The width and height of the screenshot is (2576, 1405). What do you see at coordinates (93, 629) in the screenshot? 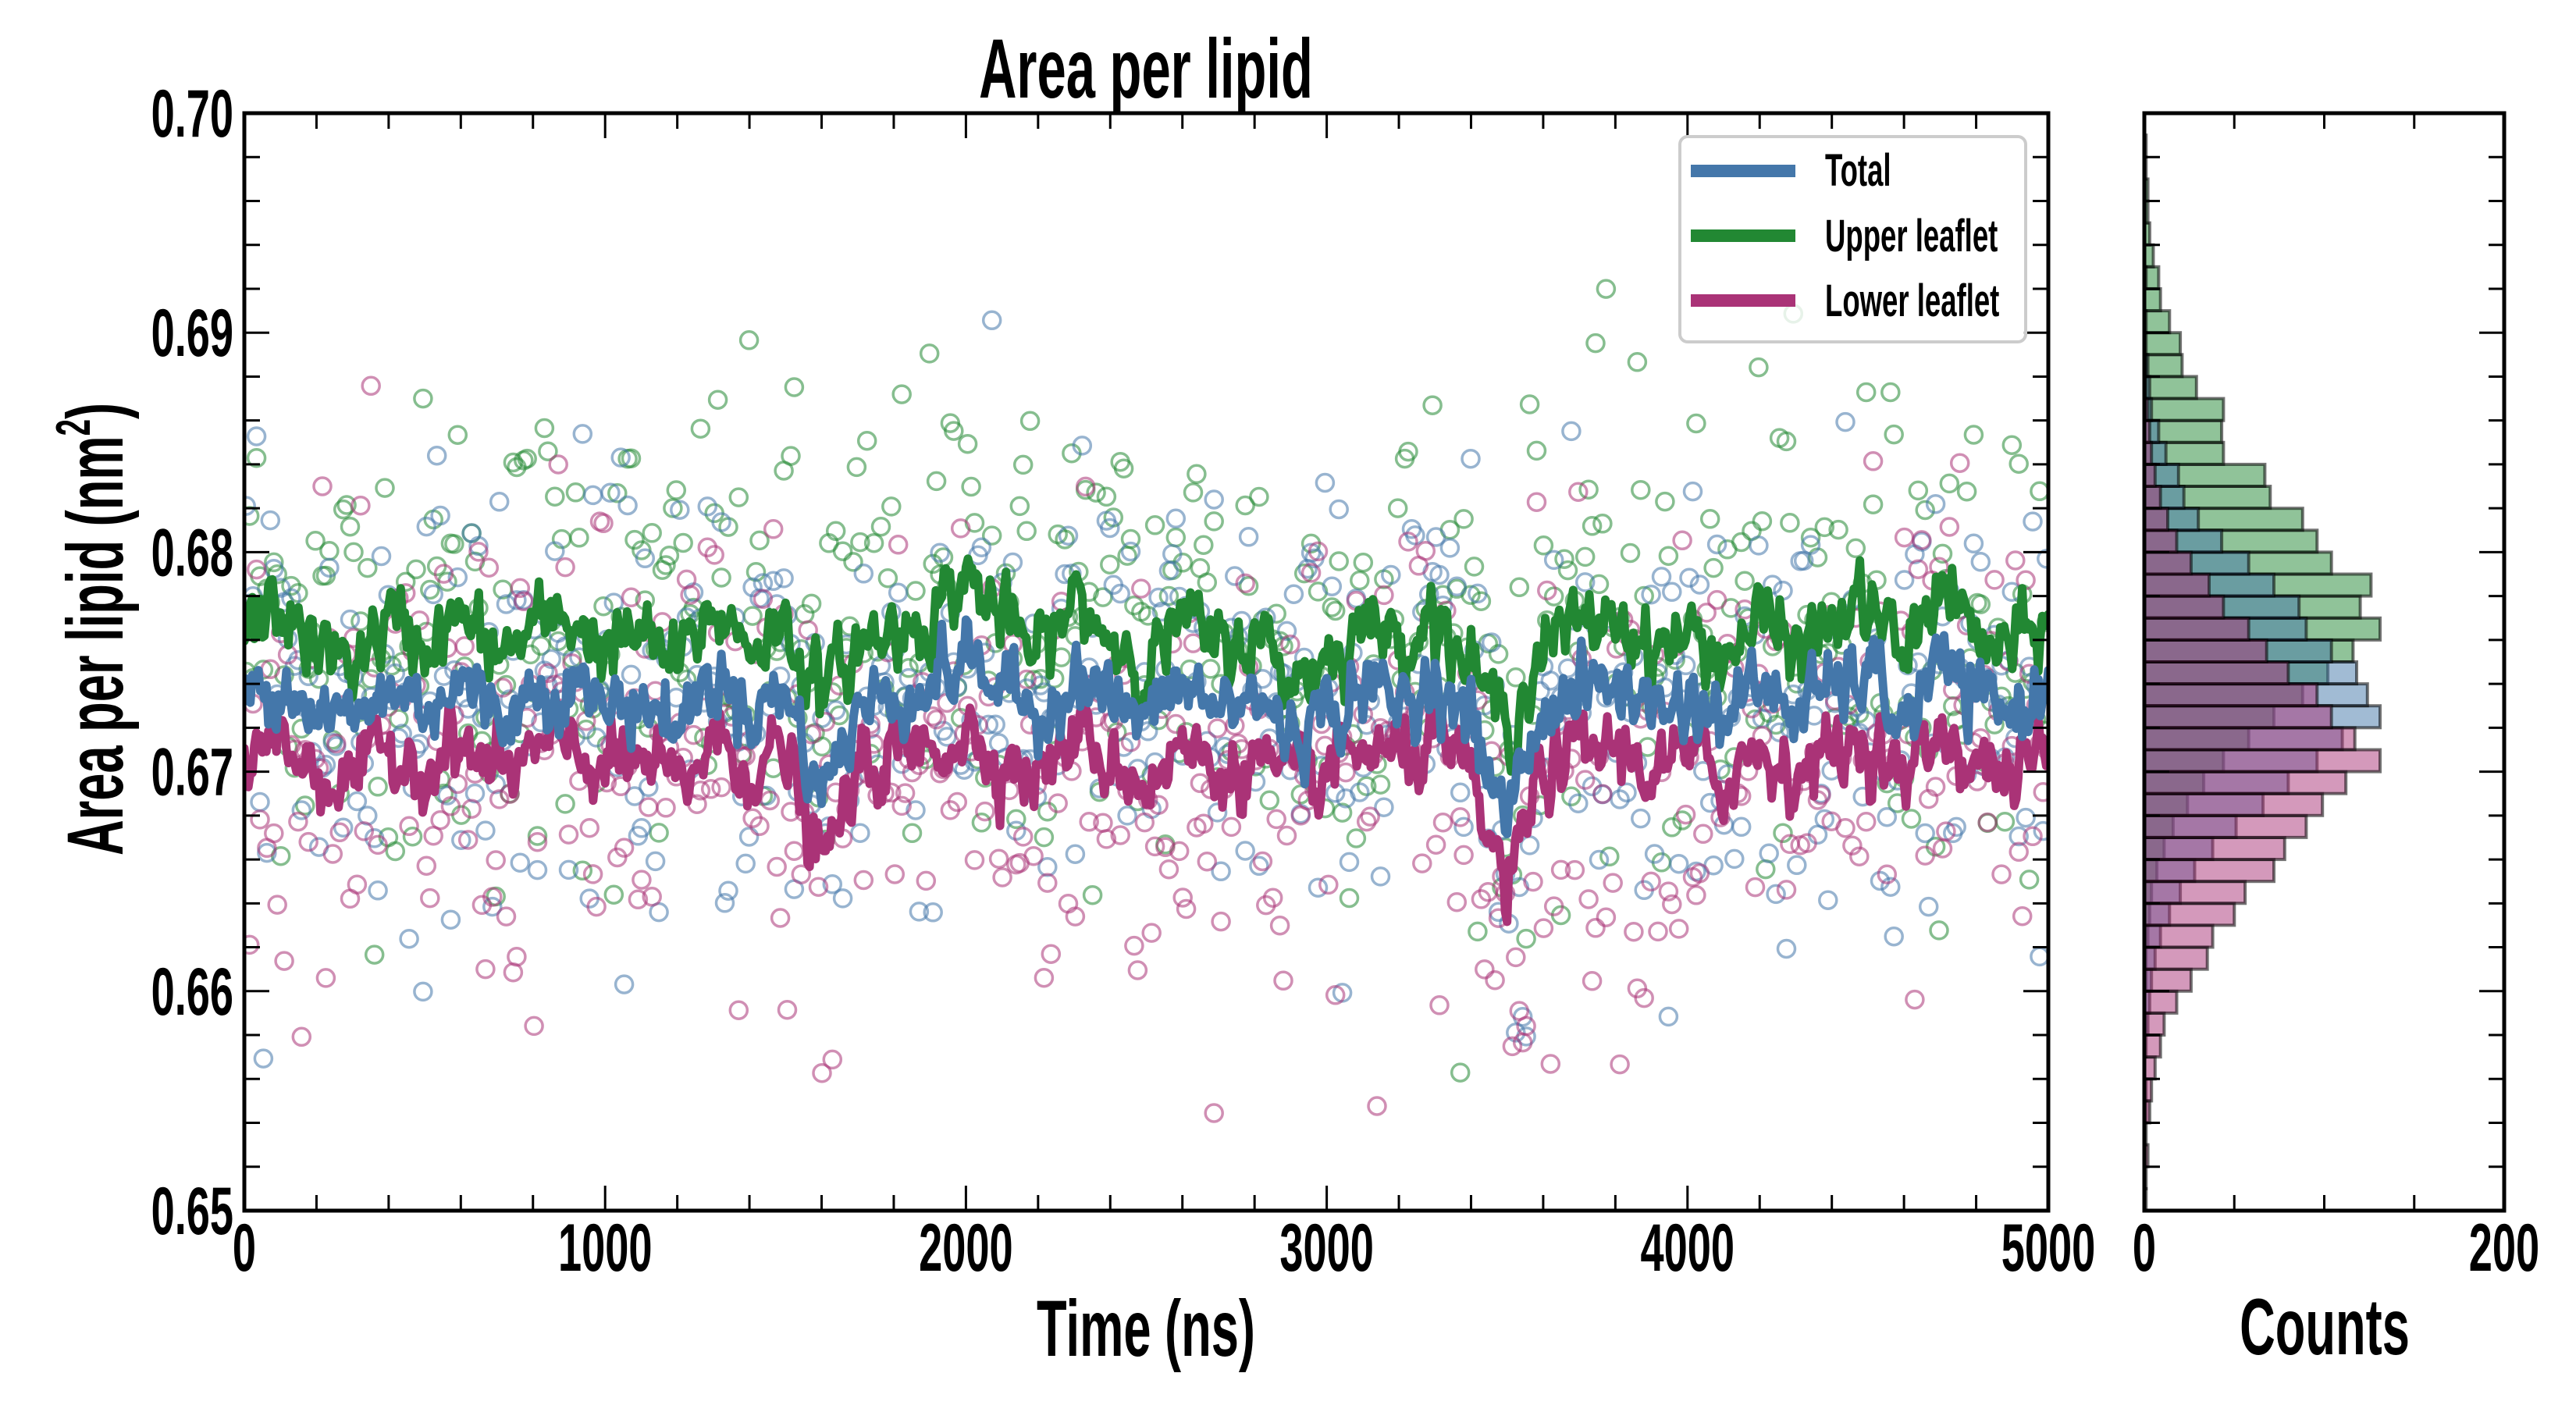
I see `y-axis-label: Area per lipid (nm2)` at bounding box center [93, 629].